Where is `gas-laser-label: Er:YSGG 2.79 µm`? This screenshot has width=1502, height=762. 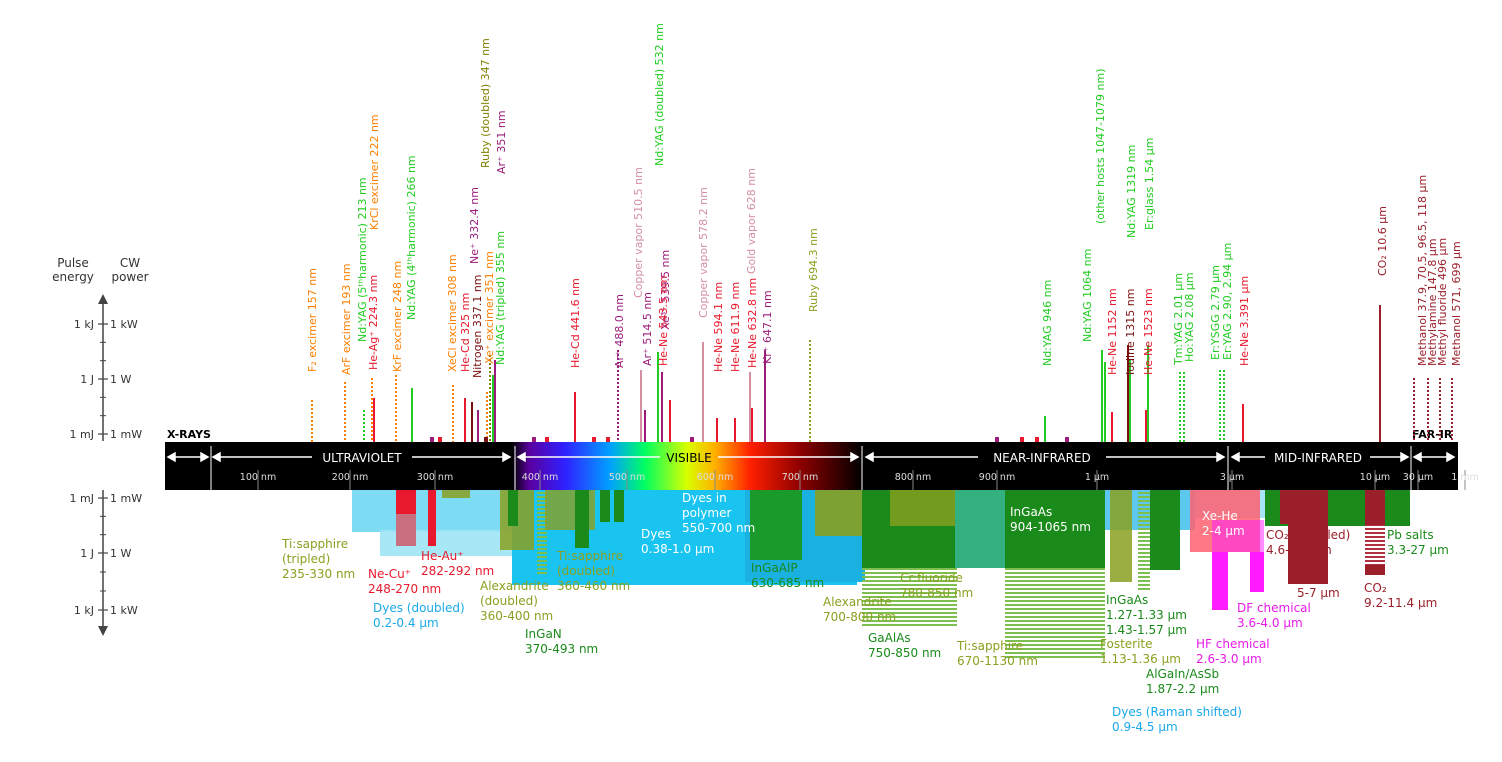 gas-laser-label: Er:YSGG 2.79 µm is located at coordinates (1215, 312).